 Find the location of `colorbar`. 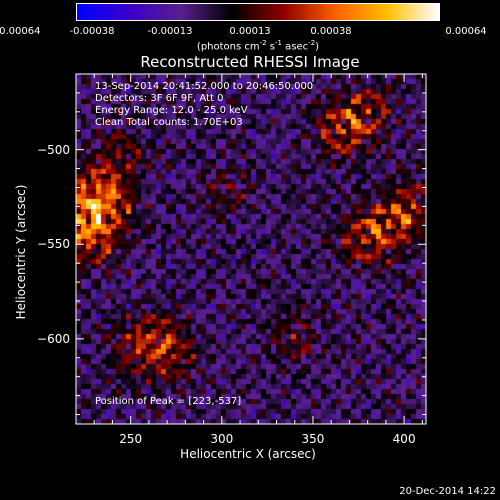

colorbar is located at coordinates (258, 12).